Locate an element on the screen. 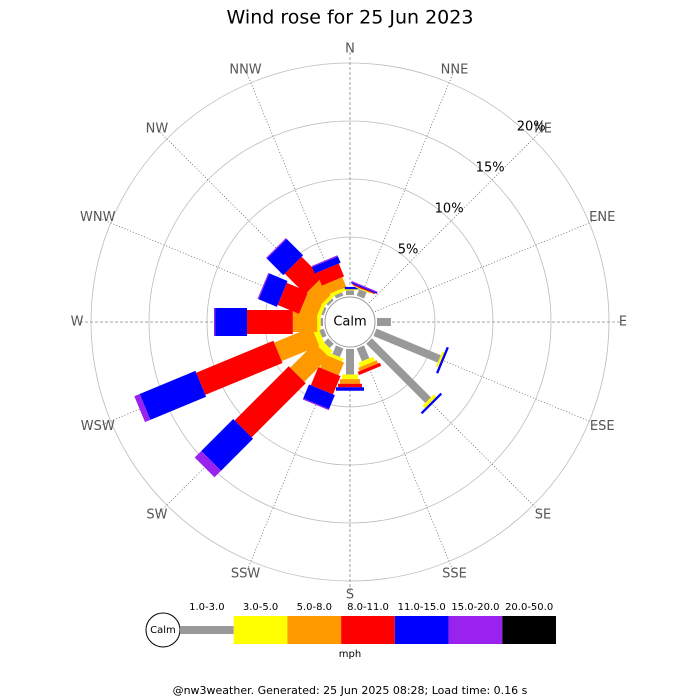  r-tick-label: 15% is located at coordinates (490, 167).